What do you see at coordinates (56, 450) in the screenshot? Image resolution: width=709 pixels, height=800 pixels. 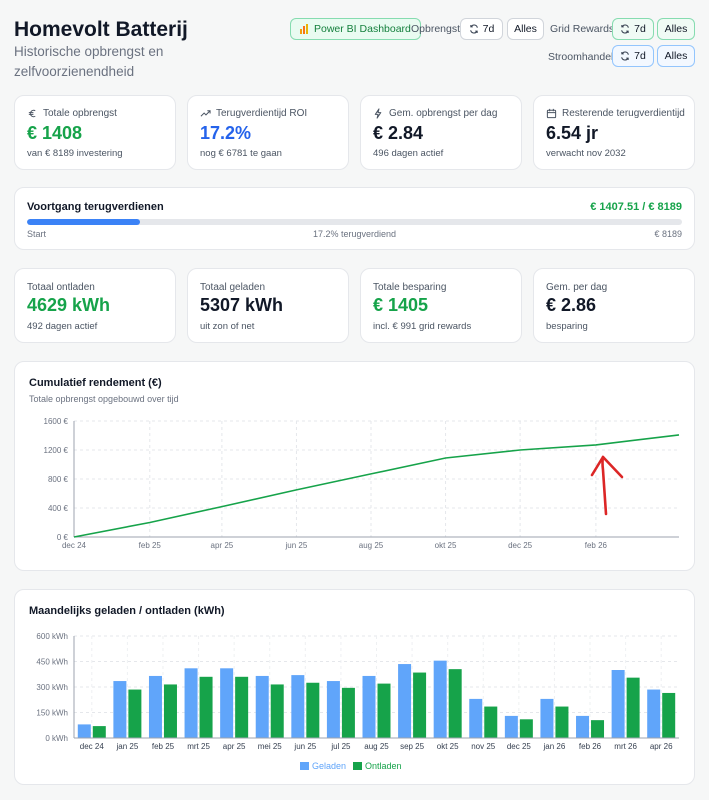 I see `y-tick-label: 1200 €` at bounding box center [56, 450].